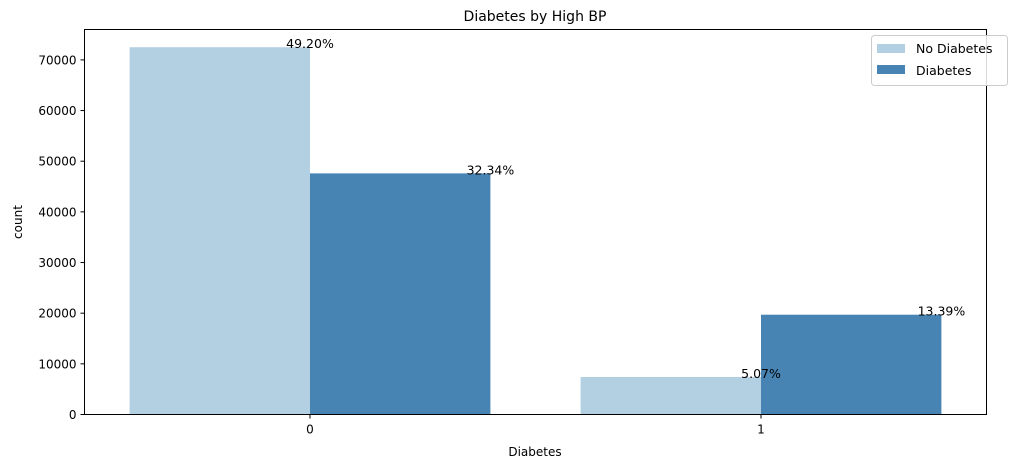  Describe the element at coordinates (891, 69) in the screenshot. I see `legend-swatch-diabetes` at that location.